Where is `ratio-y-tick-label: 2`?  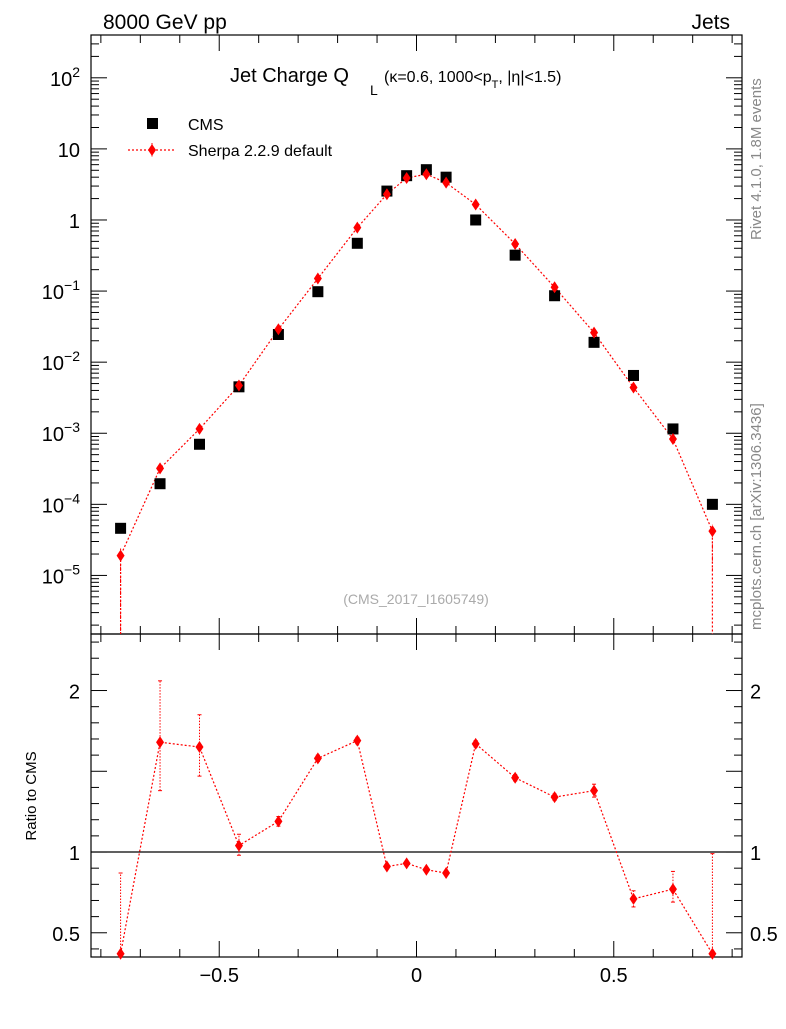
ratio-y-tick-label: 2 is located at coordinates (74, 693).